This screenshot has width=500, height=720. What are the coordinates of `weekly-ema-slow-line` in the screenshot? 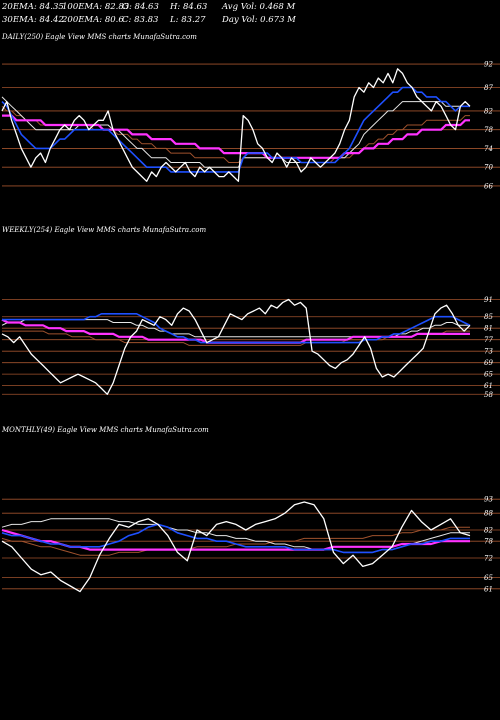 It's located at (235, 331).